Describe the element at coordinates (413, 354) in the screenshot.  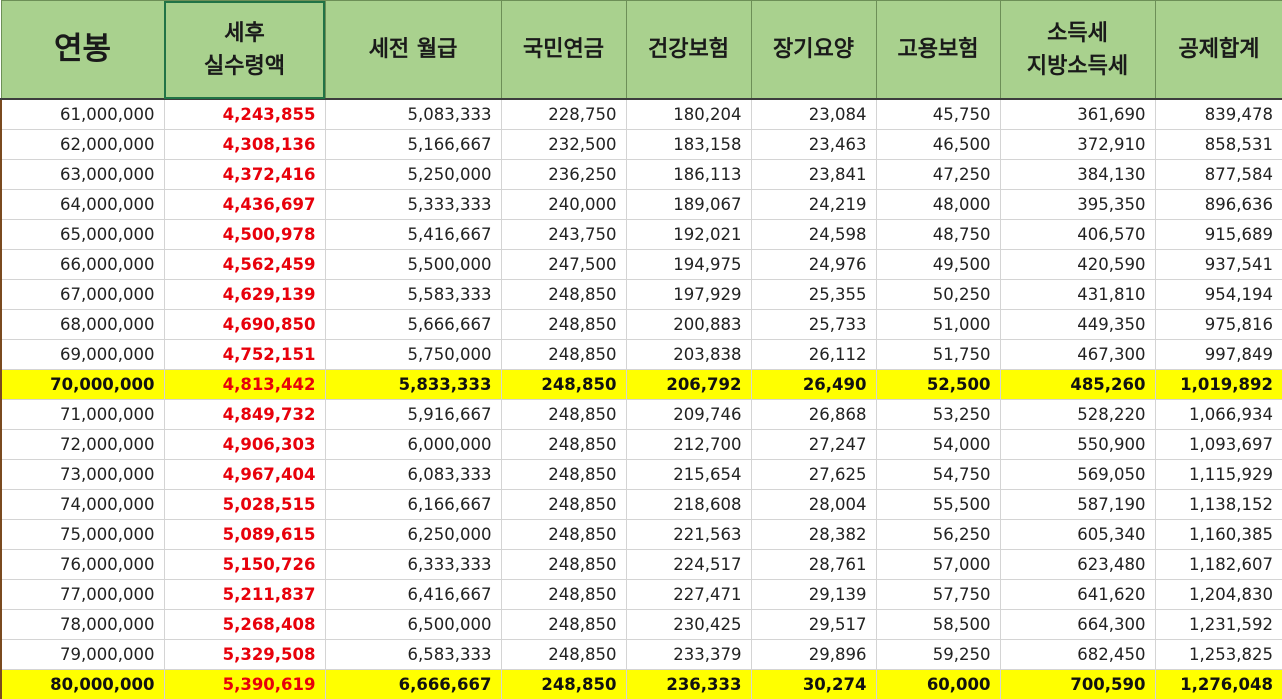
I see `monthly-gross-cell: 5,750,000` at that location.